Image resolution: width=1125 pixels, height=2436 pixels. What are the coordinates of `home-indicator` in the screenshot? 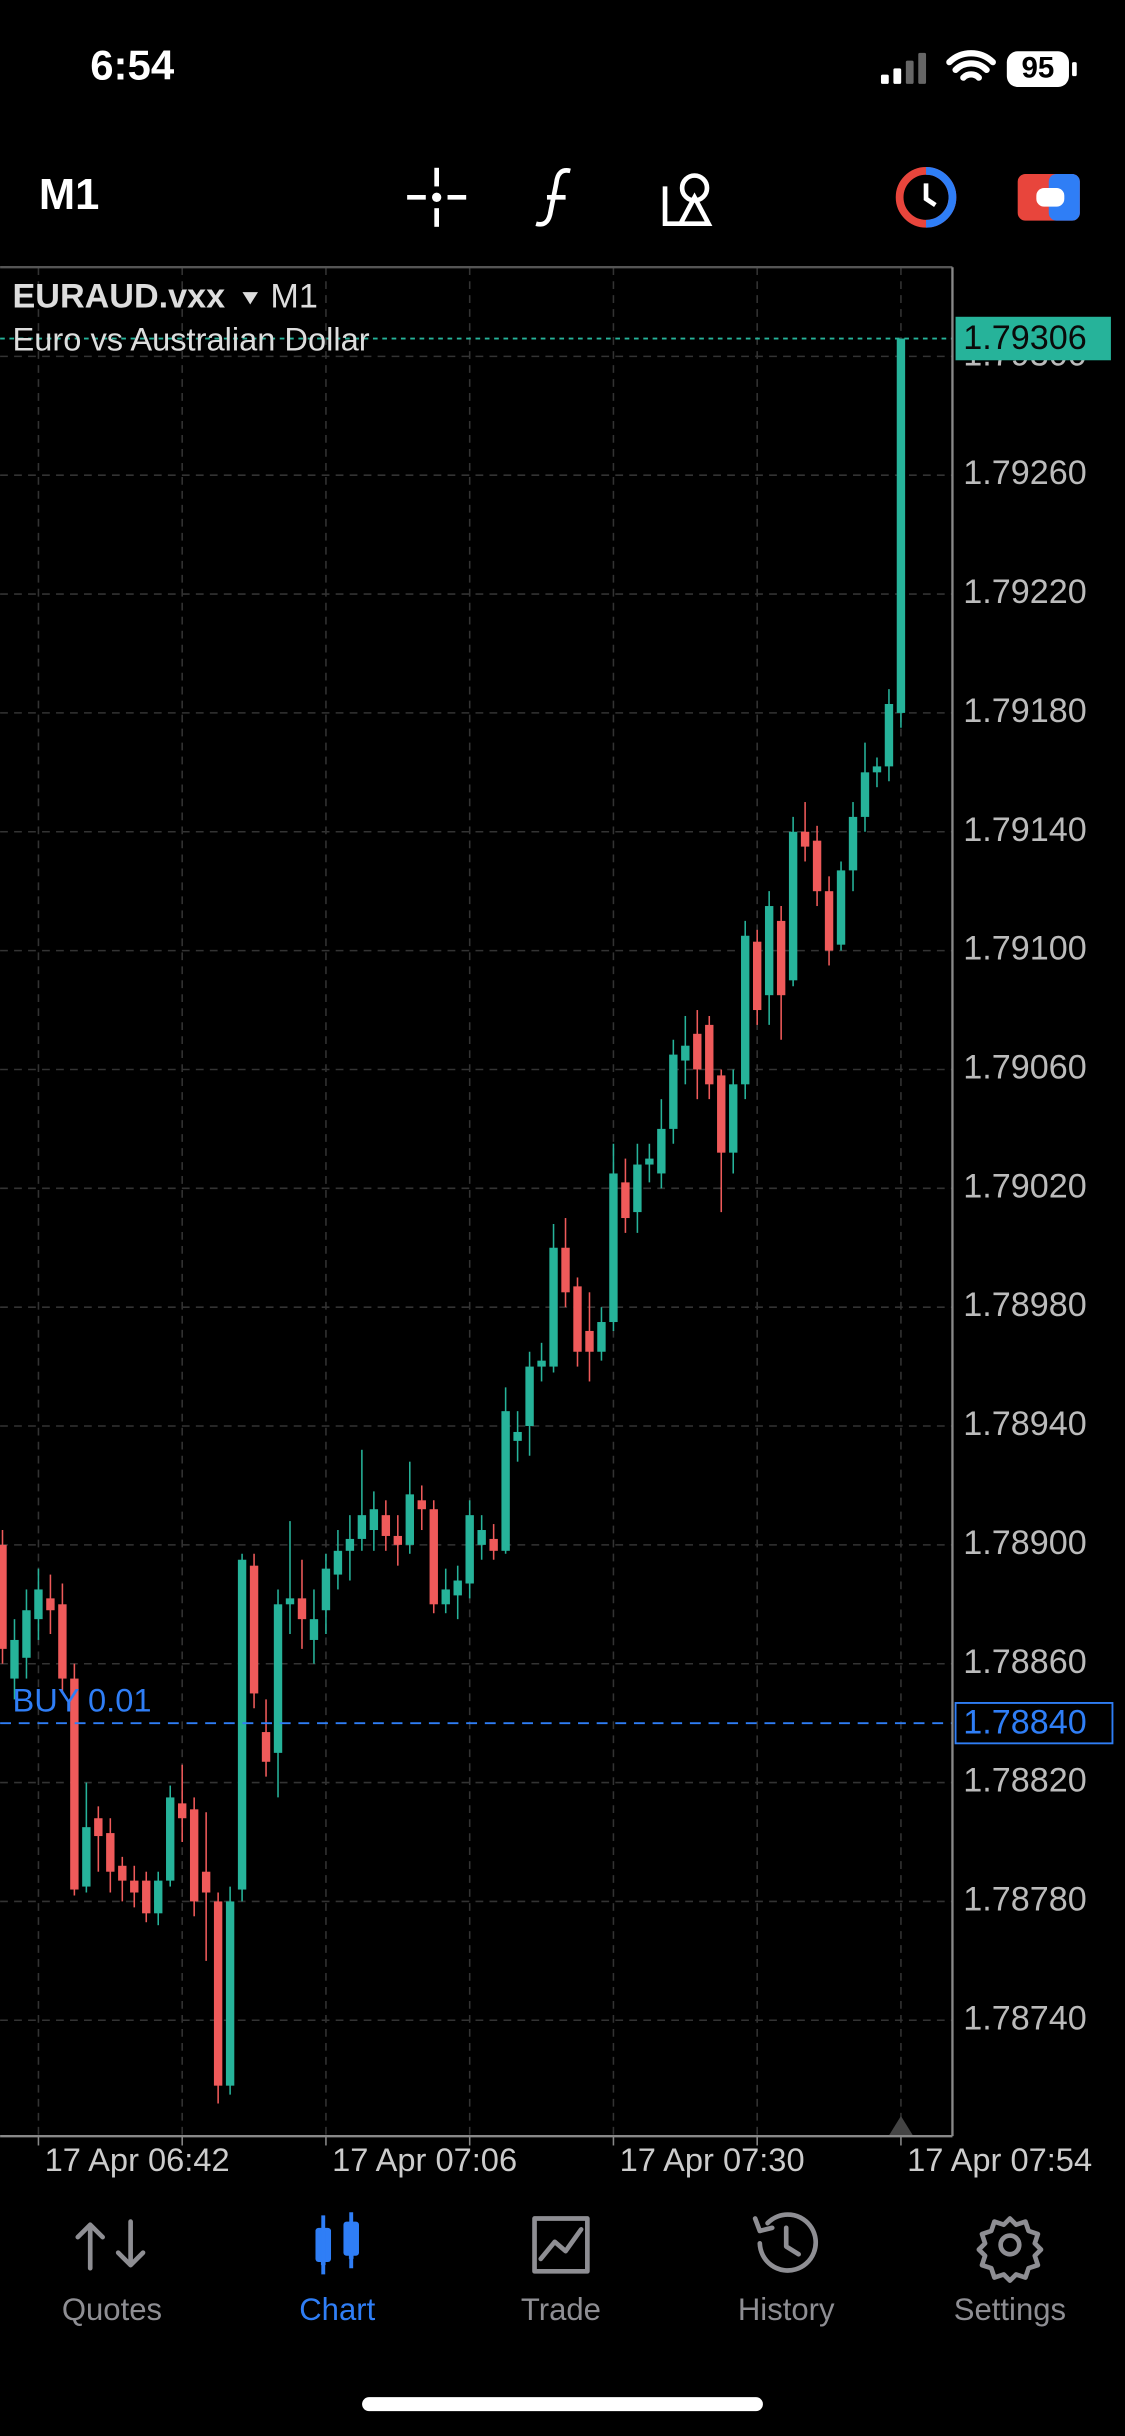 It's located at (562, 2404).